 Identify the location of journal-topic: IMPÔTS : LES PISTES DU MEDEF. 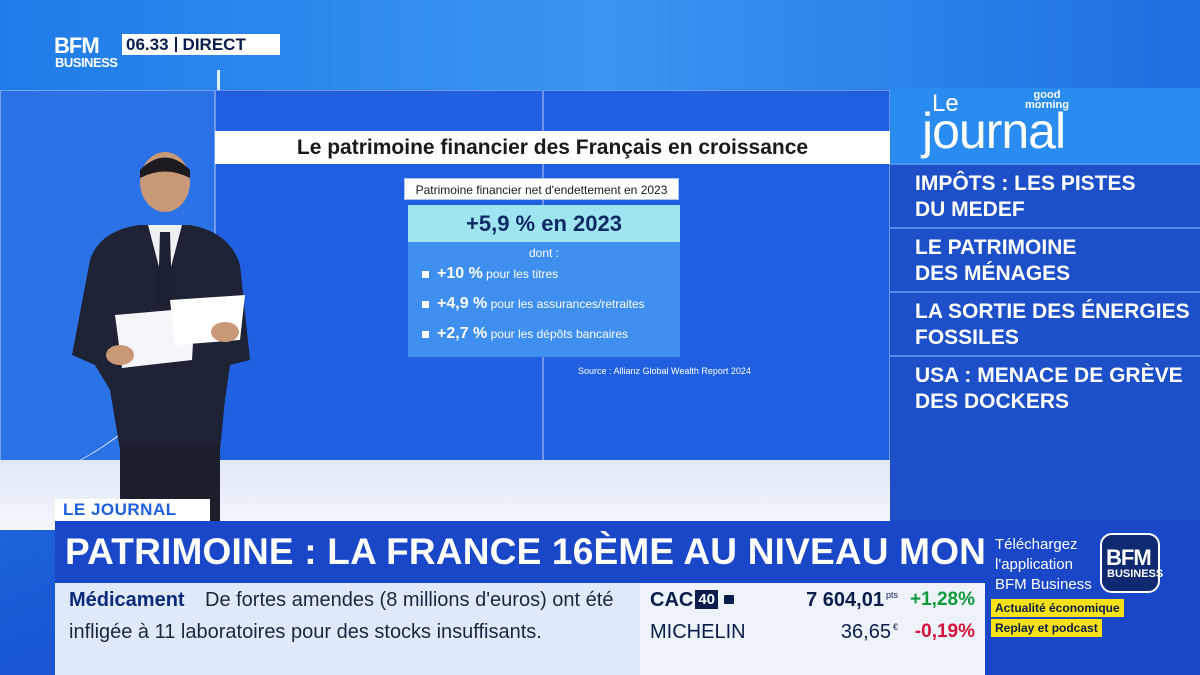
(1045, 194).